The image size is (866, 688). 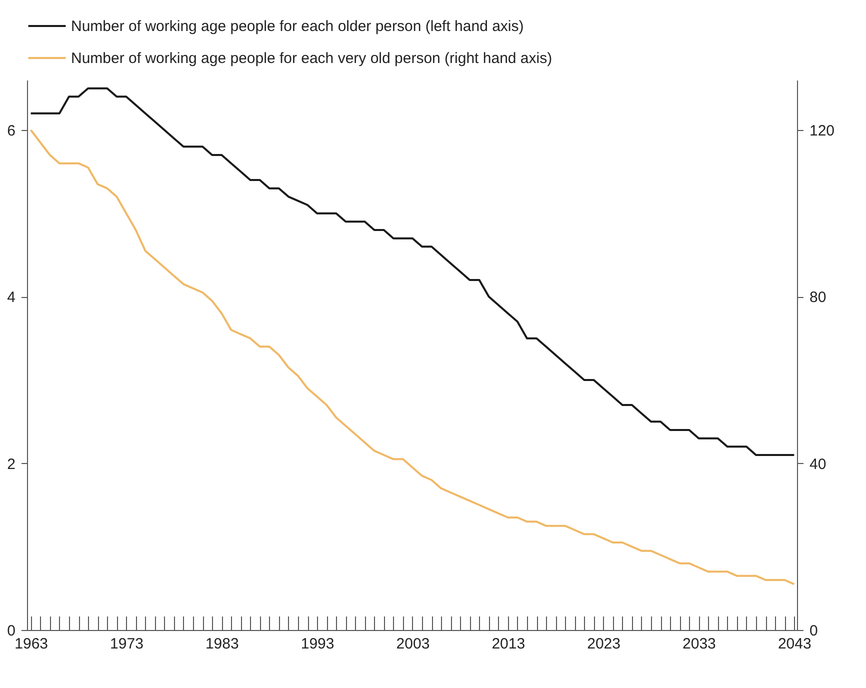 What do you see at coordinates (317, 644) in the screenshot?
I see `x-tick-label: 1993` at bounding box center [317, 644].